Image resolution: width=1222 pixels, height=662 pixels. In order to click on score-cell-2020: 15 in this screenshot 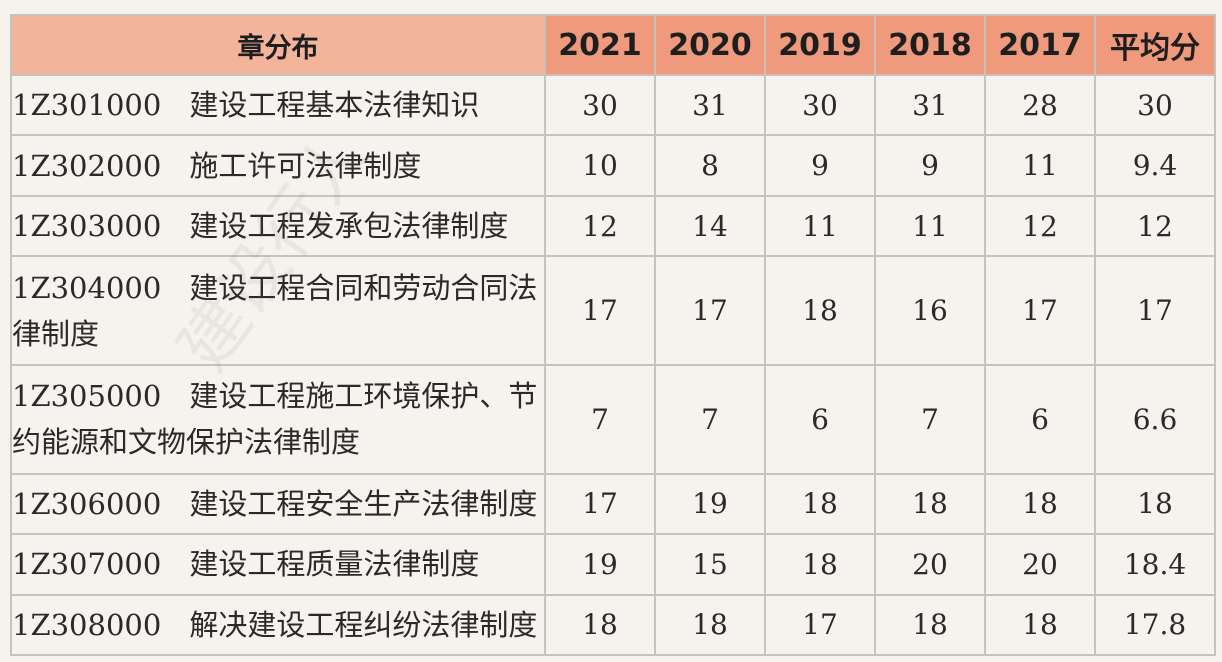, I will do `click(710, 564)`.